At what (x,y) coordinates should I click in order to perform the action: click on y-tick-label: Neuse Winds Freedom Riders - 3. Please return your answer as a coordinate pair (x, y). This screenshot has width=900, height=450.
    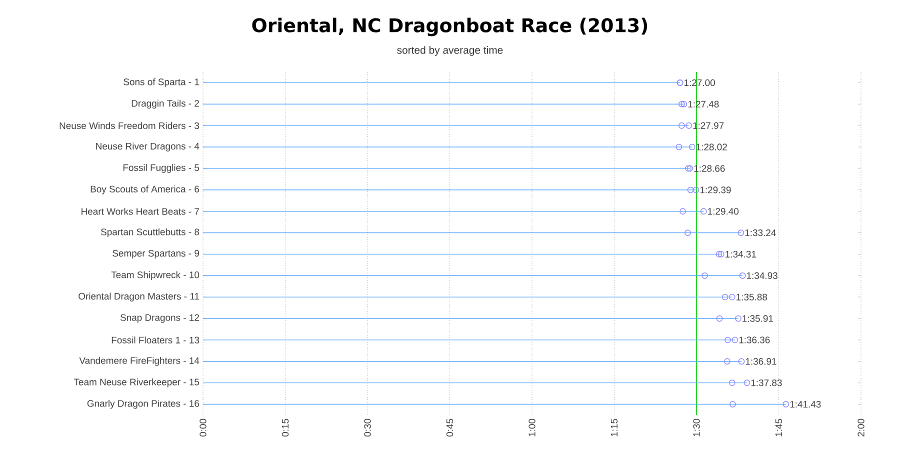
    Looking at the image, I should click on (130, 126).